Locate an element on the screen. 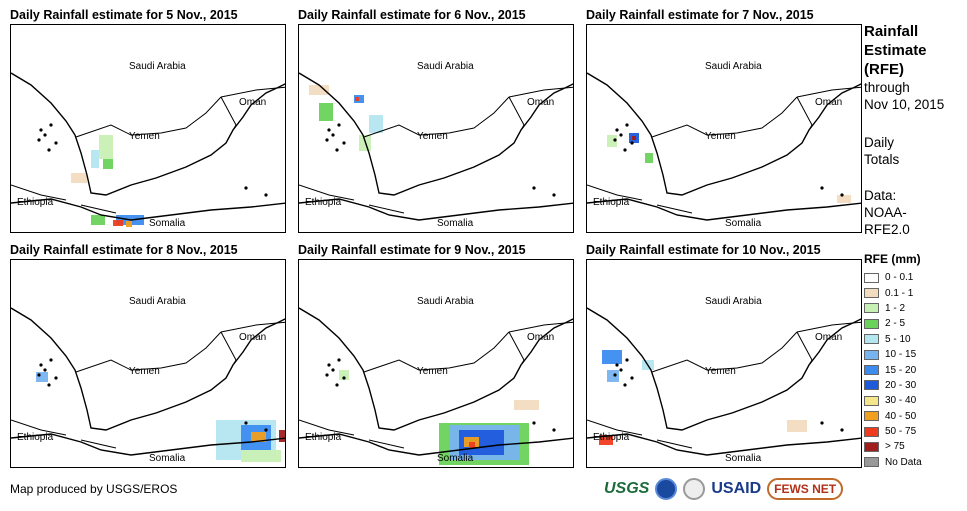 The image size is (967, 511). legend-class-item: 1 - 2 is located at coordinates (893, 308).